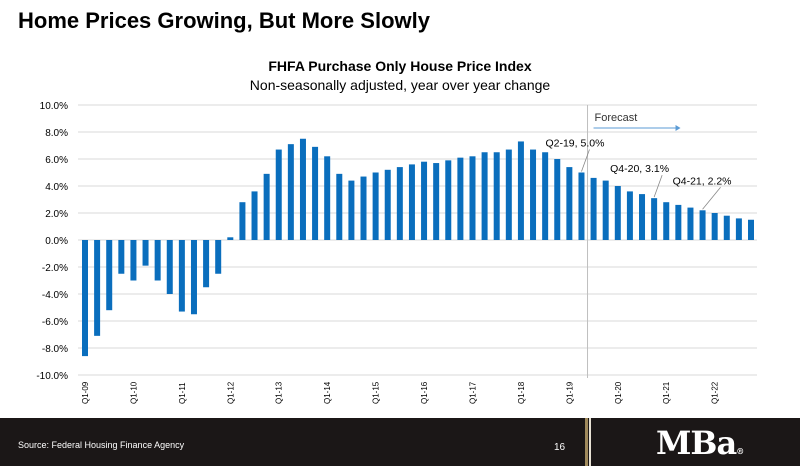 The height and width of the screenshot is (466, 800). I want to click on source-note: Source: Federal Housing Finance Agency, so click(101, 445).